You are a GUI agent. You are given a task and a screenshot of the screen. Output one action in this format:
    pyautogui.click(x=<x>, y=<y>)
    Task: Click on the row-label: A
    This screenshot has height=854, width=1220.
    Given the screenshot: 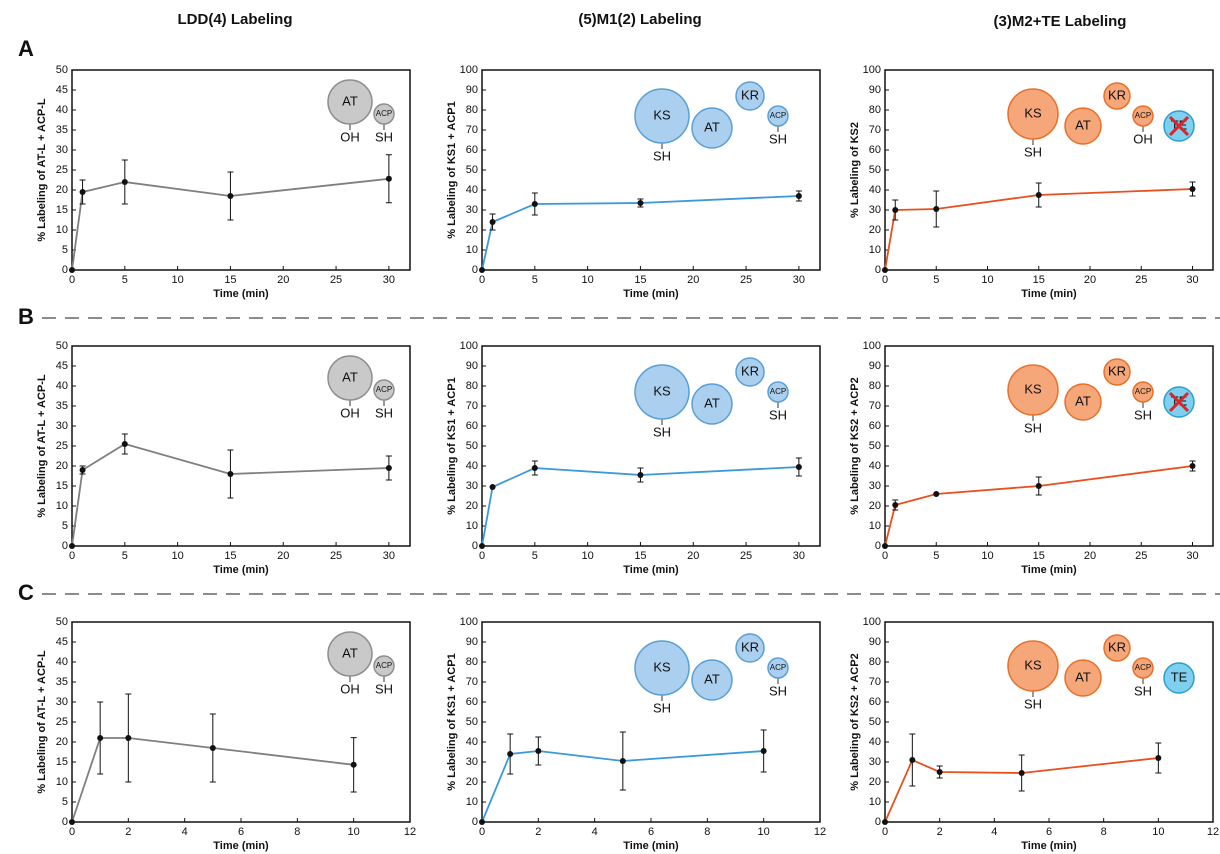 What is the action you would take?
    pyautogui.click(x=26, y=48)
    